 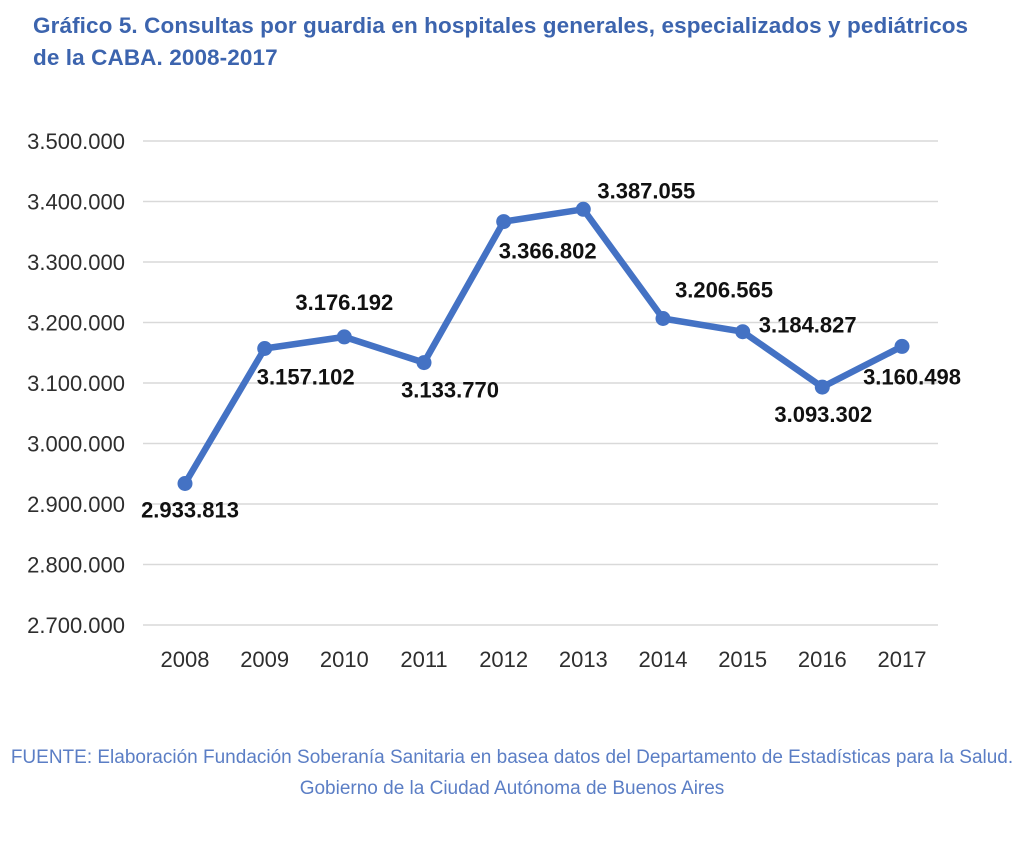 I want to click on data-point-label: 3.366.802, so click(x=548, y=251).